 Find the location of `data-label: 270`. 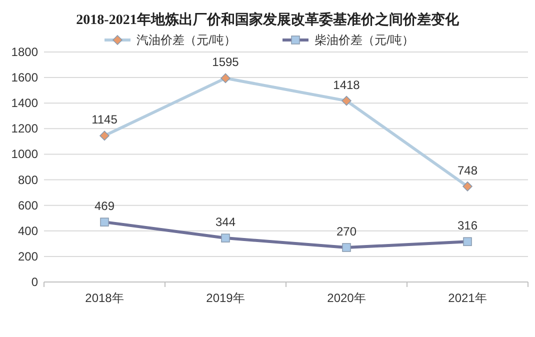

data-label: 270 is located at coordinates (346, 231).